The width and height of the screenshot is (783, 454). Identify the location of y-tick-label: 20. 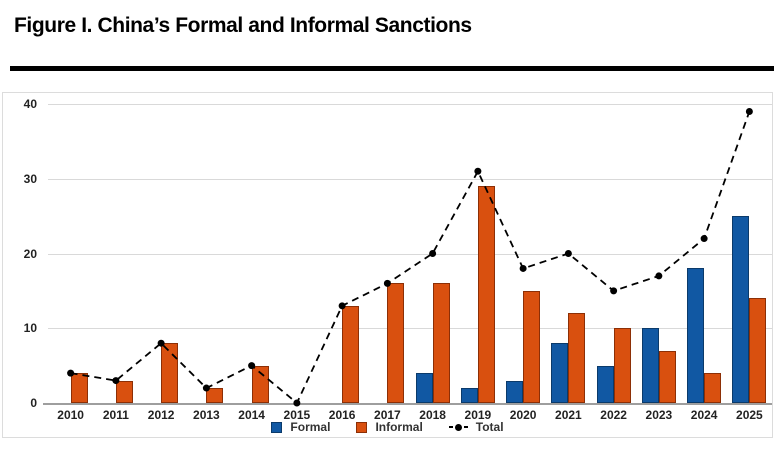
(30, 253).